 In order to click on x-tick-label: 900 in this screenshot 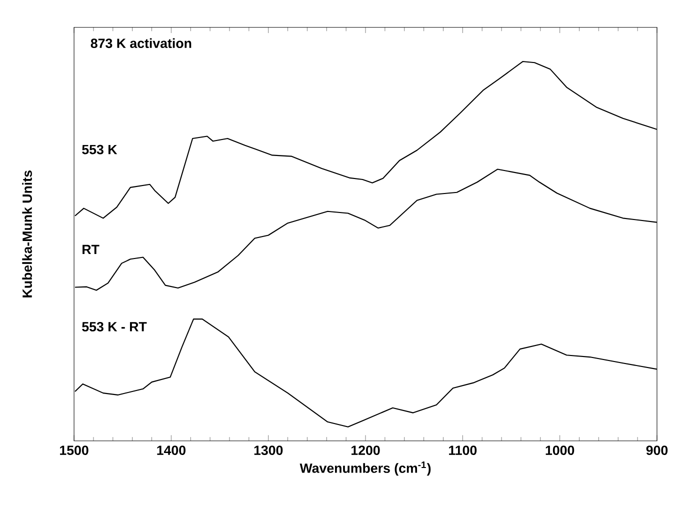, I will do `click(657, 451)`.